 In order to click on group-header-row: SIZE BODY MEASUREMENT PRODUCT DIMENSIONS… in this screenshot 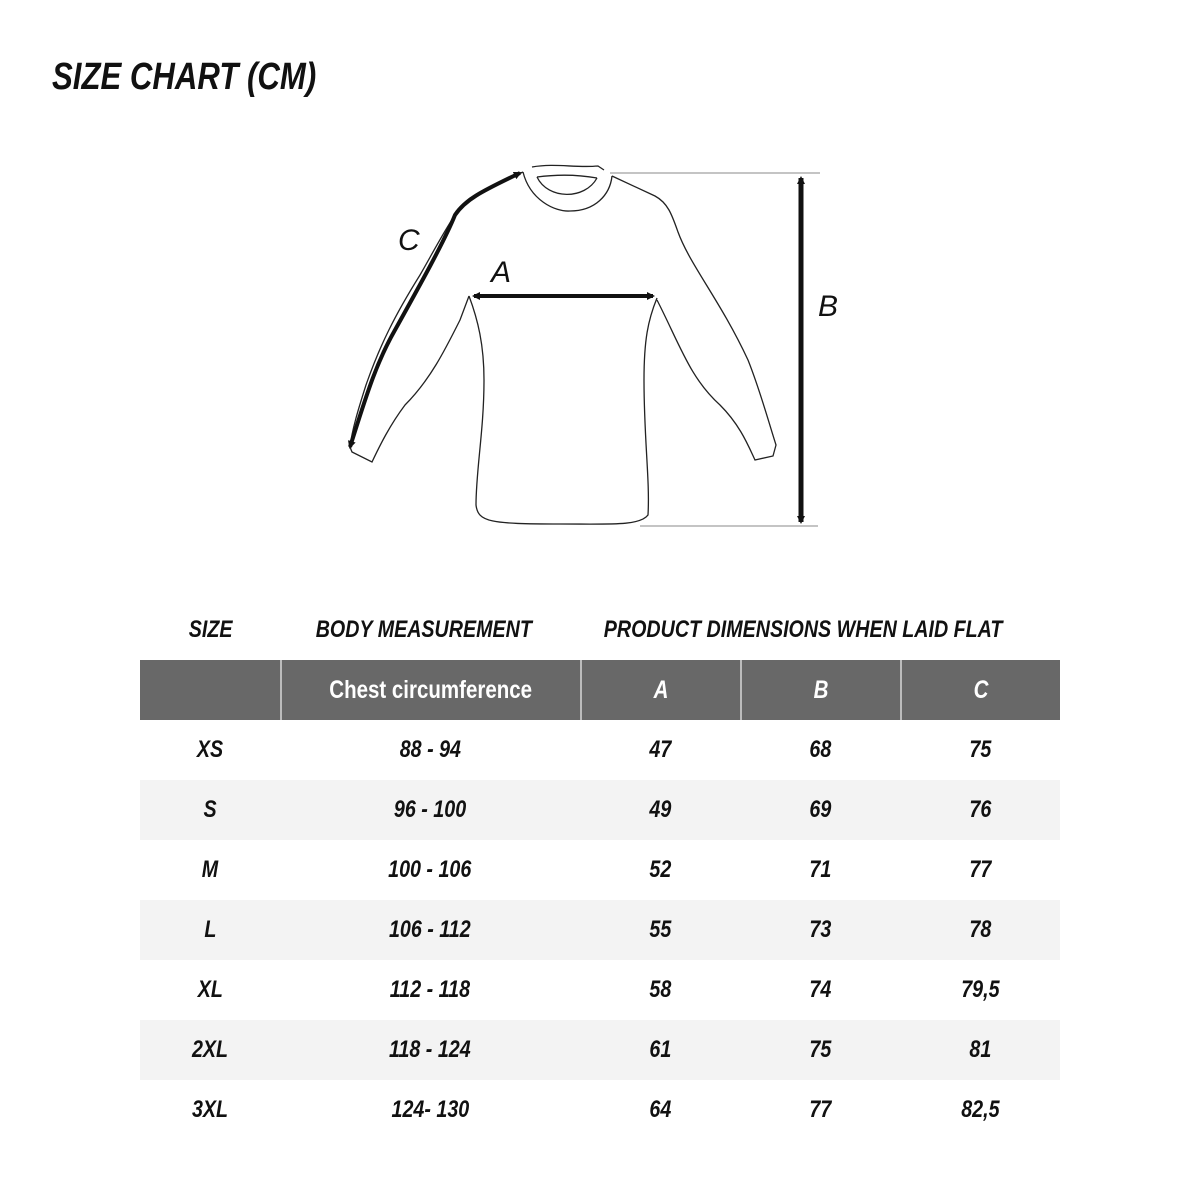, I will do `click(600, 635)`.